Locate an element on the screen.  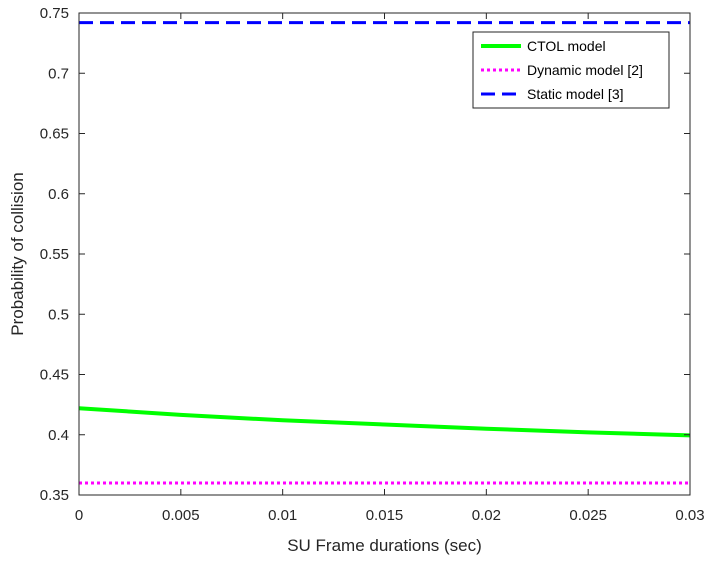
x-tick-label: 0.01 is located at coordinates (282, 515).